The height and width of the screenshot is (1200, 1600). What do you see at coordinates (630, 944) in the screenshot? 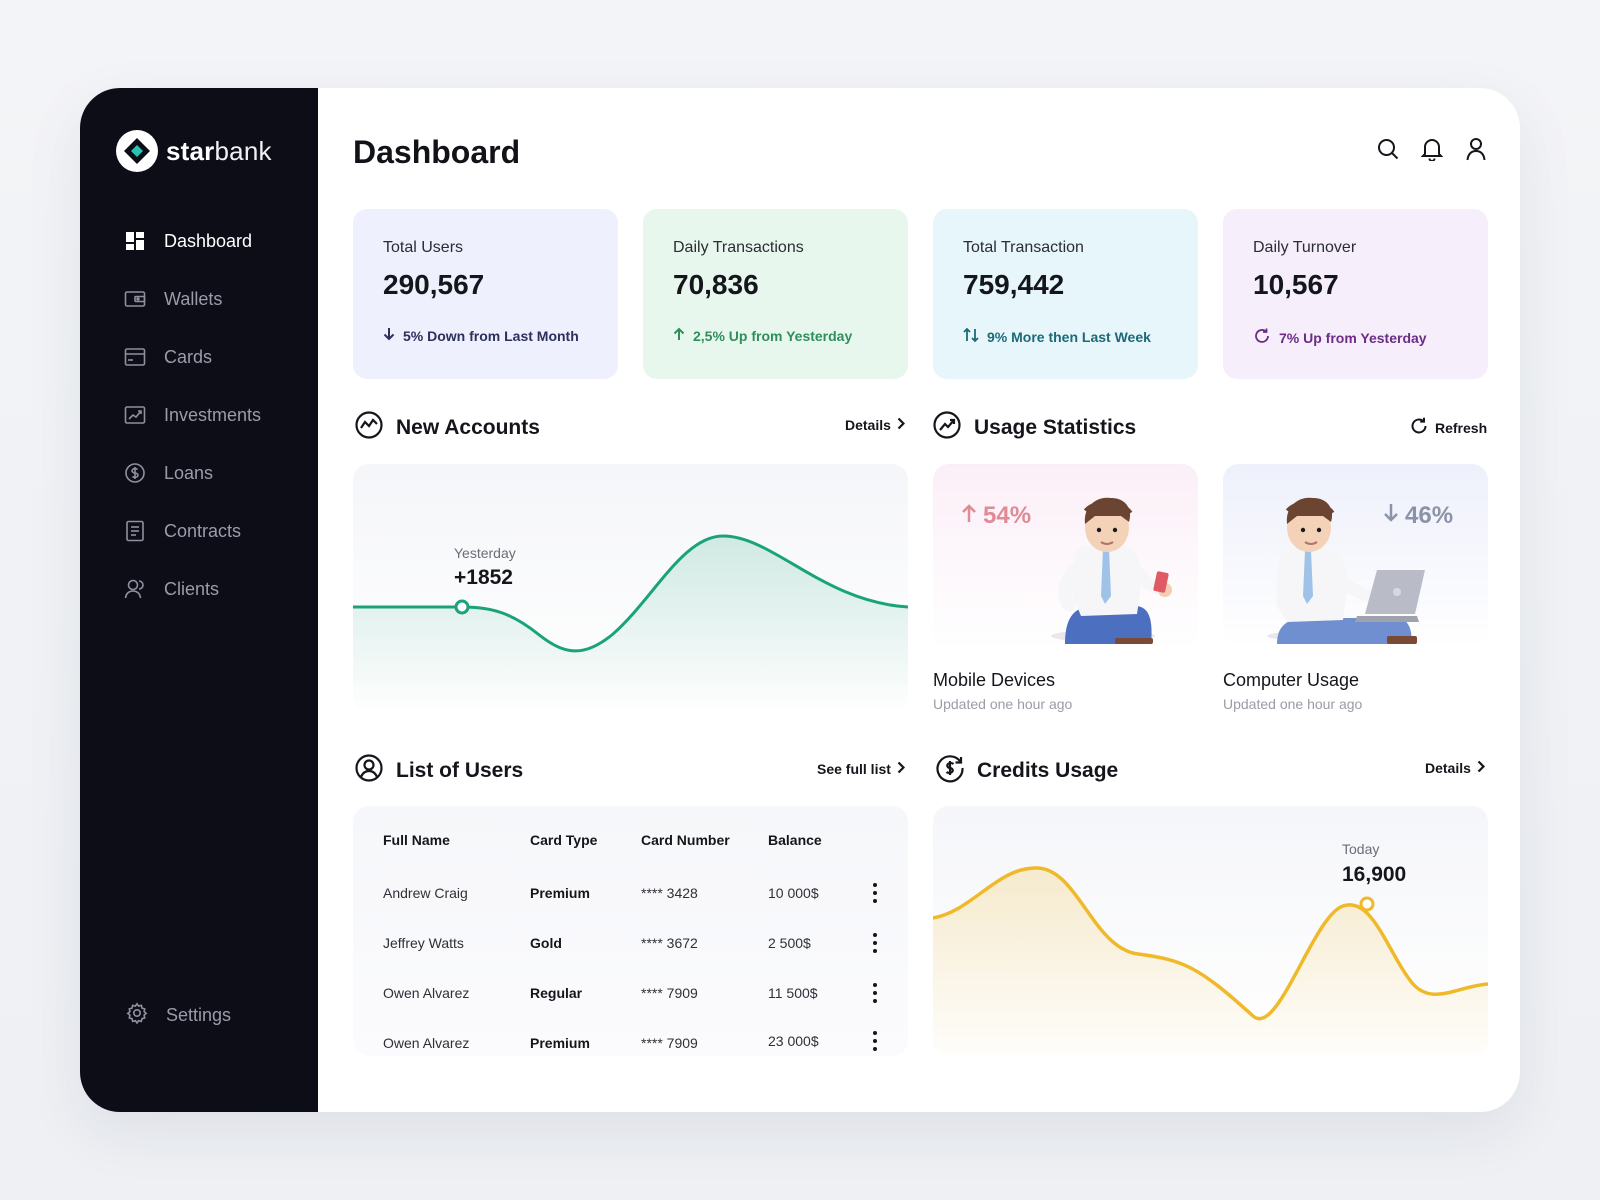
I see `table-row: Jeffrey Watts Gold **** 3672 2 500$` at bounding box center [630, 944].